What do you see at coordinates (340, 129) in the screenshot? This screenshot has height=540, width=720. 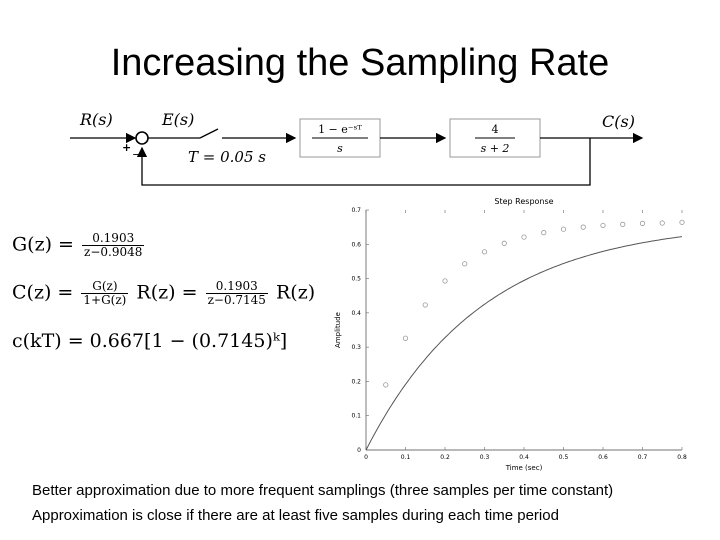 I see `zoh-numerator: 1 − e⁻ˢᵀ` at bounding box center [340, 129].